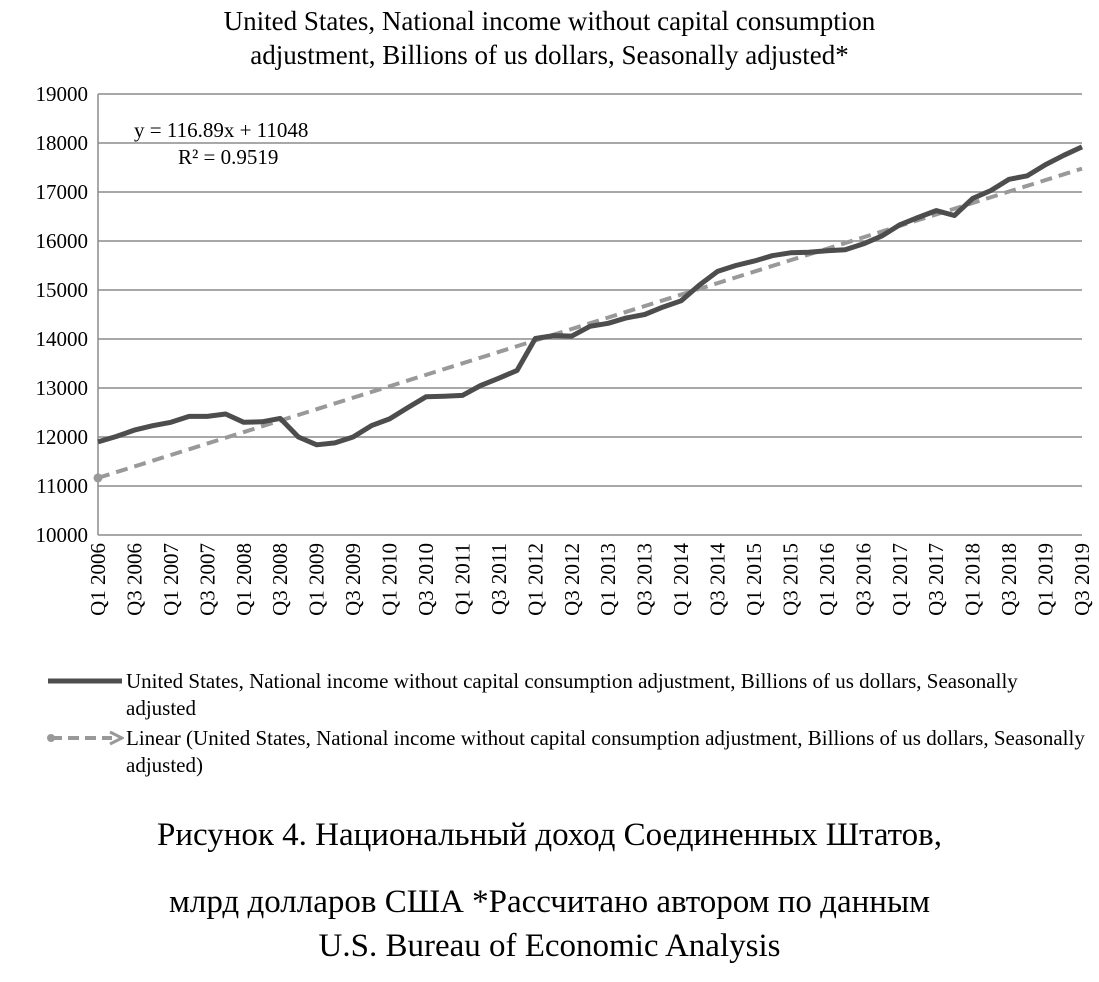  Describe the element at coordinates (863, 579) in the screenshot. I see `x-tick-label: Q3 2016` at that location.